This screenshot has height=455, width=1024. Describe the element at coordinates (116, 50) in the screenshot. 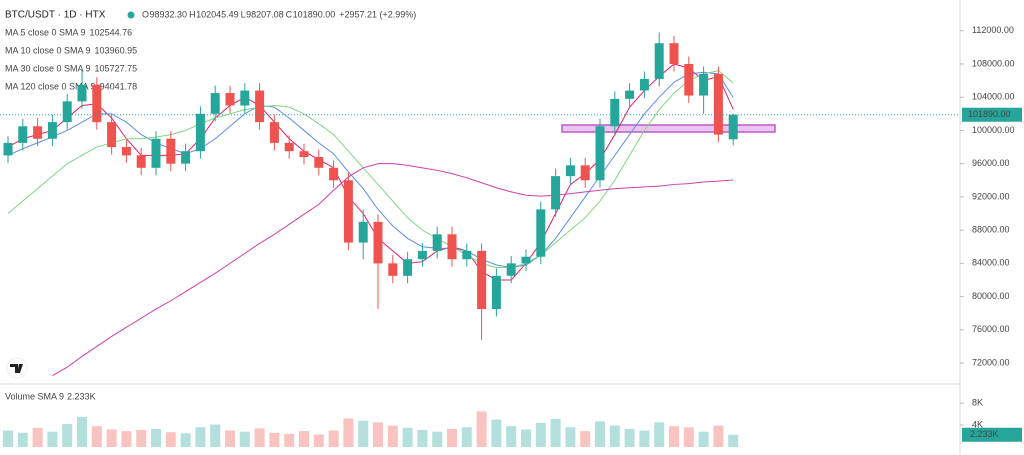

I see `legend-value: 103960.95` at that location.